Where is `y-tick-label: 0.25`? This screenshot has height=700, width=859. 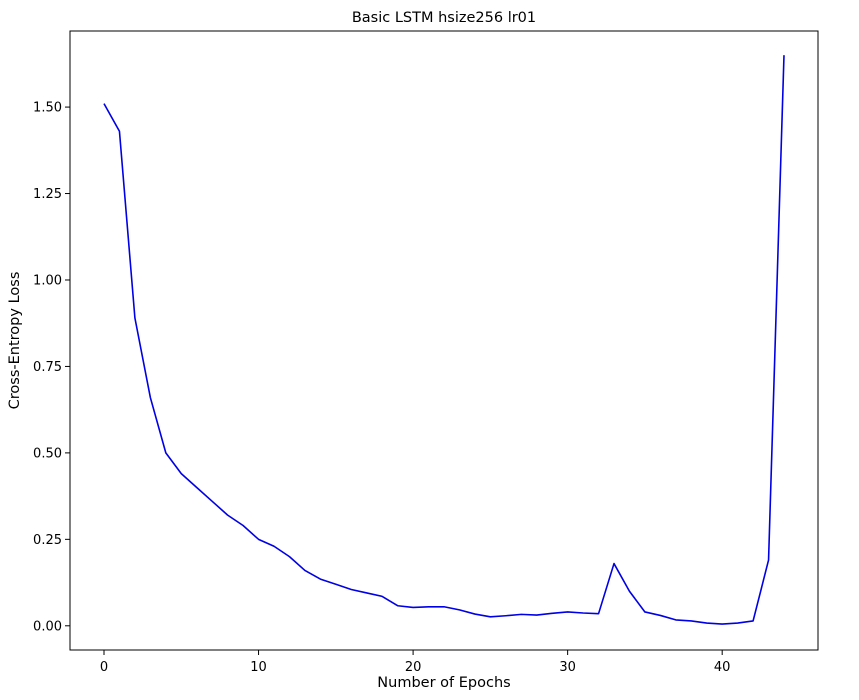 y-tick-label: 0.25 is located at coordinates (47, 540).